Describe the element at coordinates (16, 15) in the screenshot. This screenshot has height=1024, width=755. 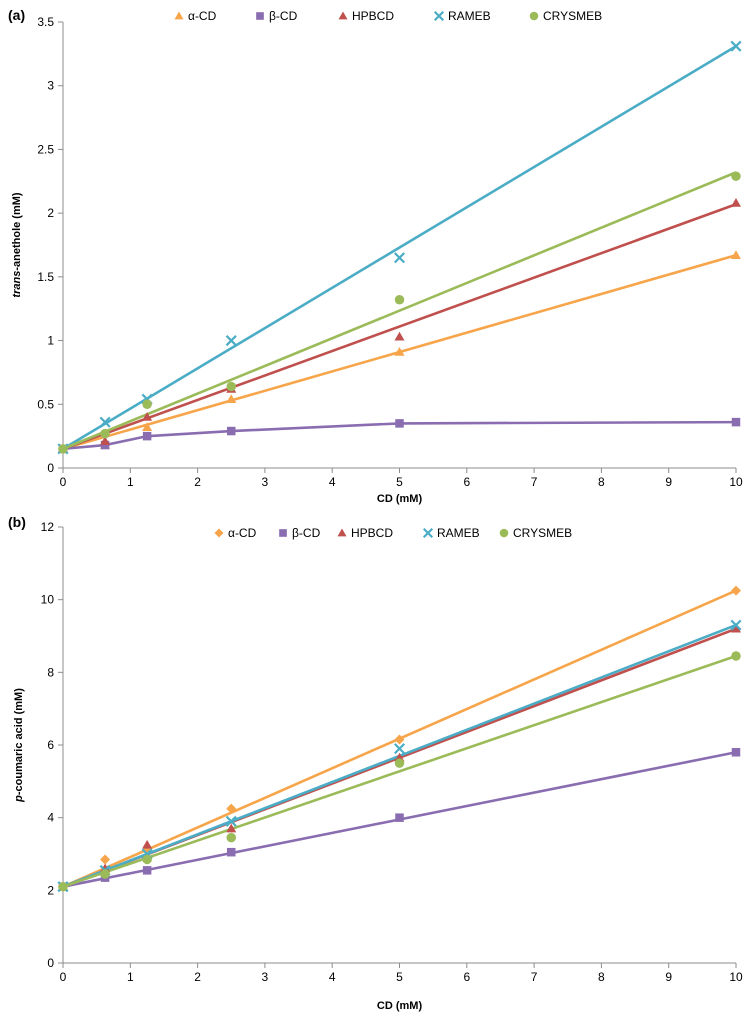
I see `panel-label: (a)` at that location.